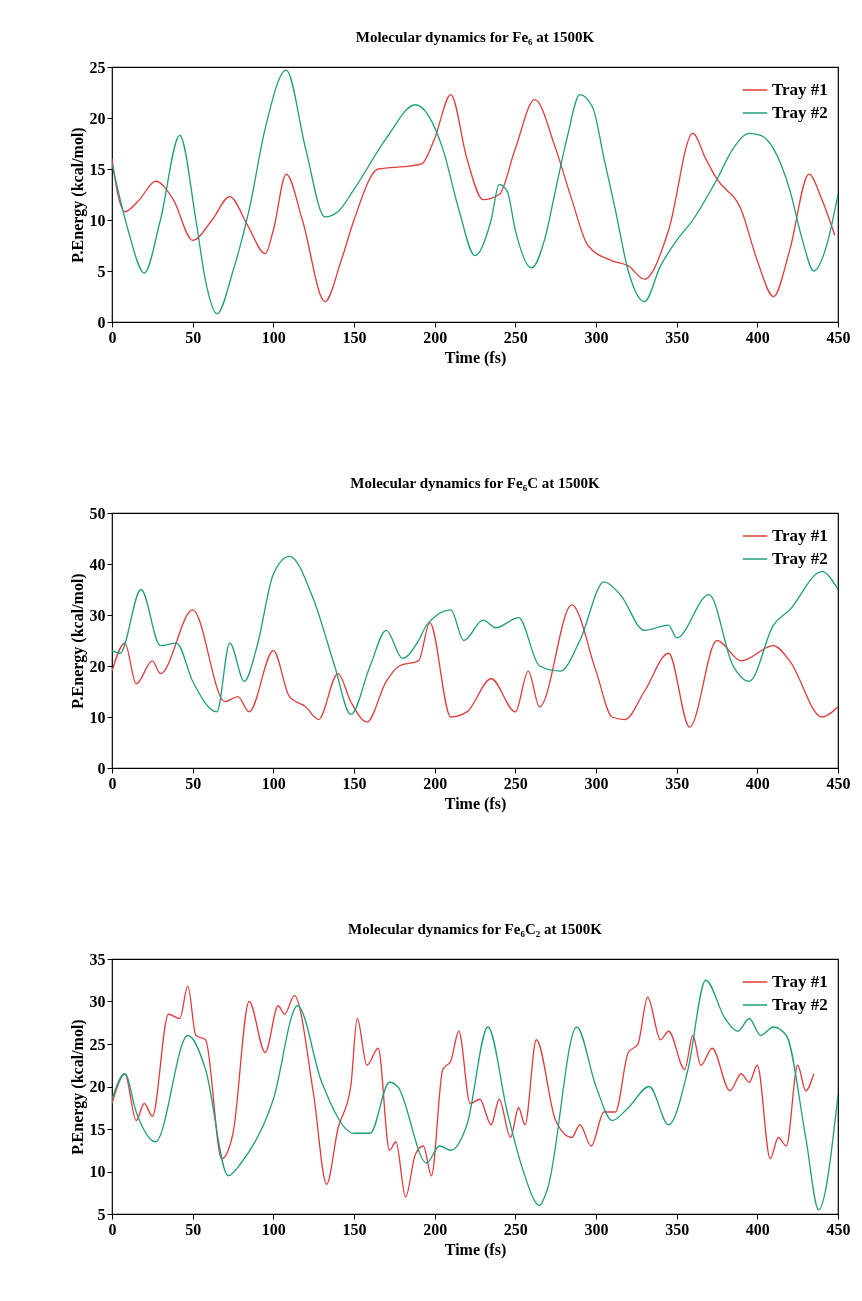 The image size is (862, 1301). I want to click on chart-title: Molecular dynamics for Fe₆C at 1500K, so click(475, 483).